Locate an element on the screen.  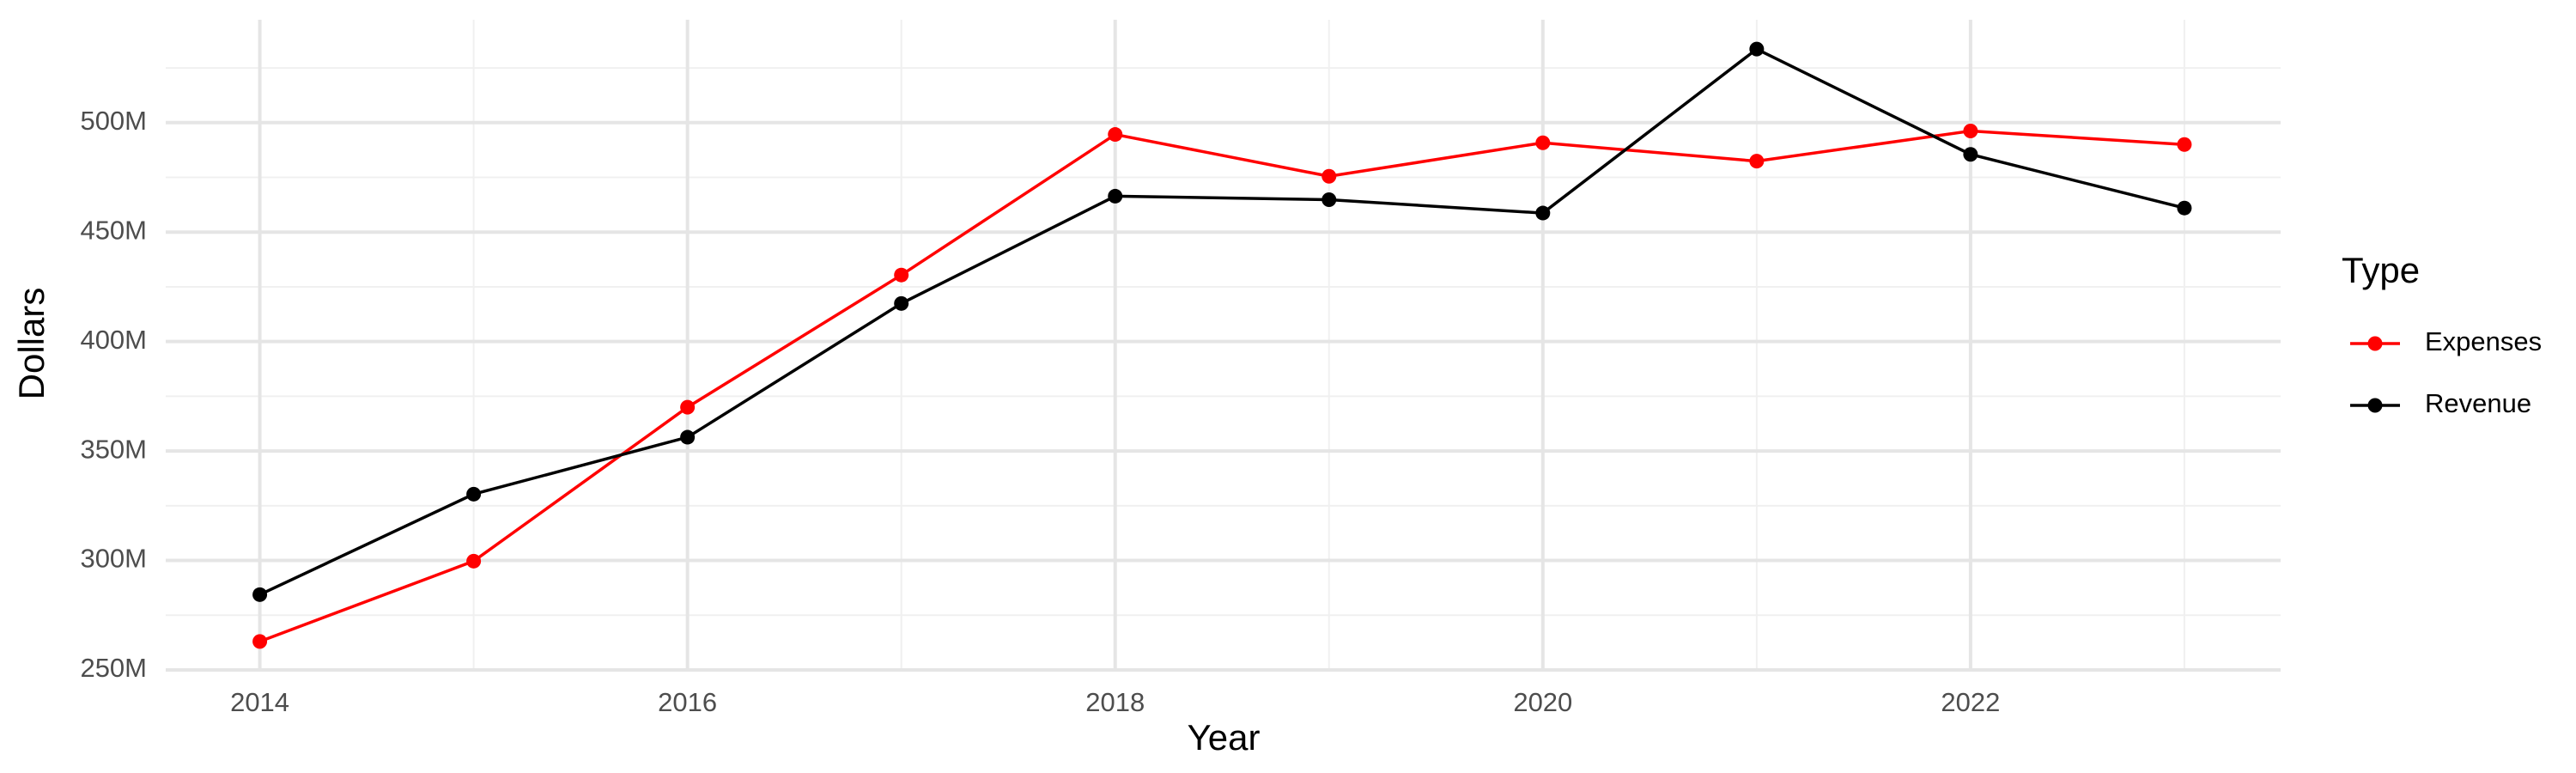
x-tick-label: 2020 is located at coordinates (1543, 702).